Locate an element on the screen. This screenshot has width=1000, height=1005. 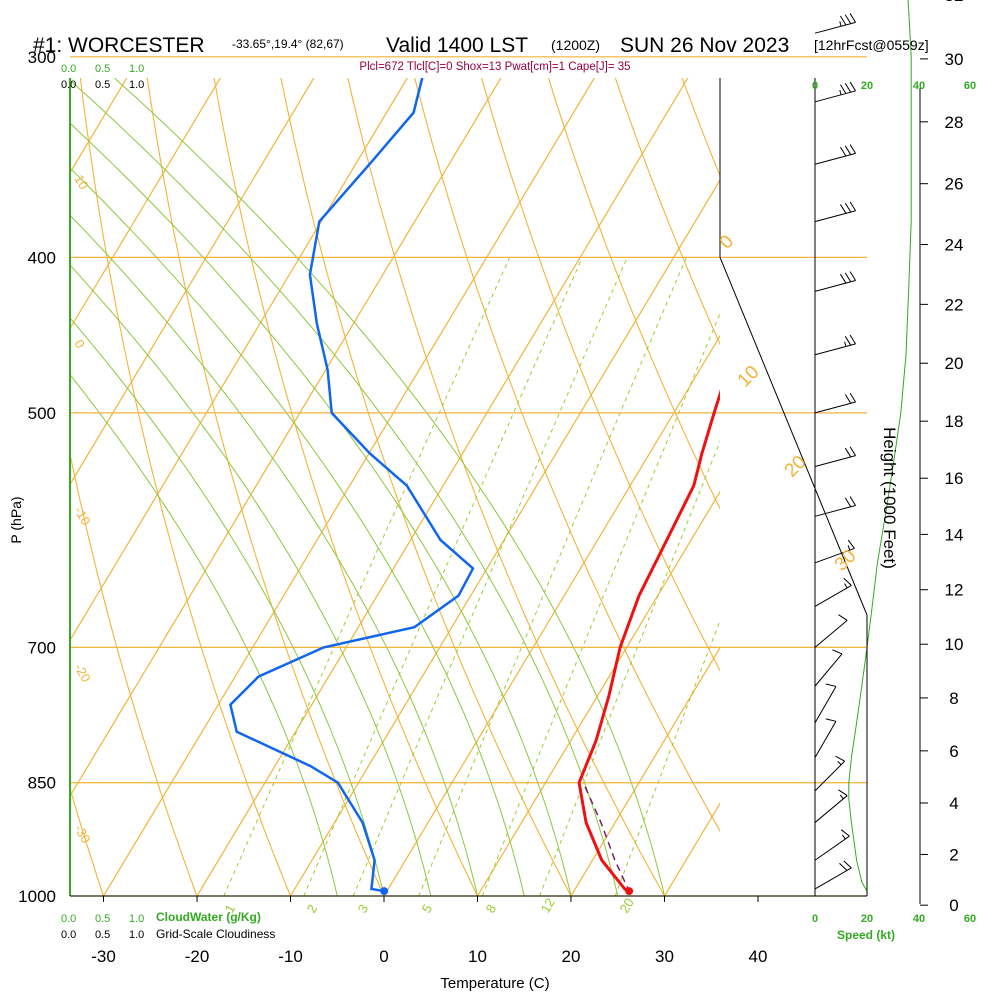
pressure-tick-label: 1000 is located at coordinates (37, 896).